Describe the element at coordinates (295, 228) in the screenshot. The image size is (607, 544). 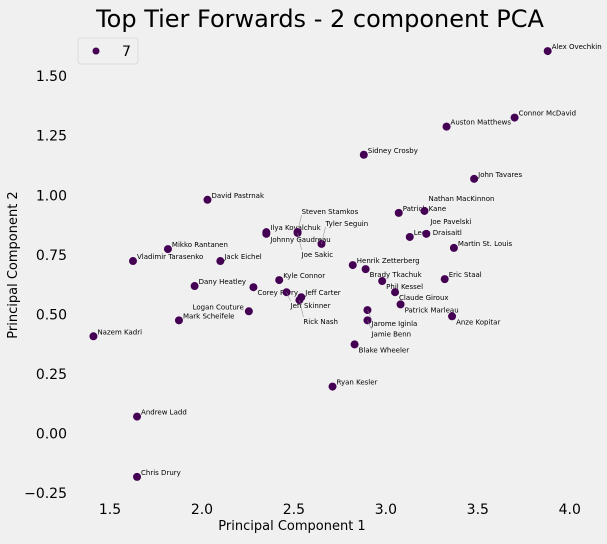
I see `point-label: Ilya Kovalchuk` at that location.